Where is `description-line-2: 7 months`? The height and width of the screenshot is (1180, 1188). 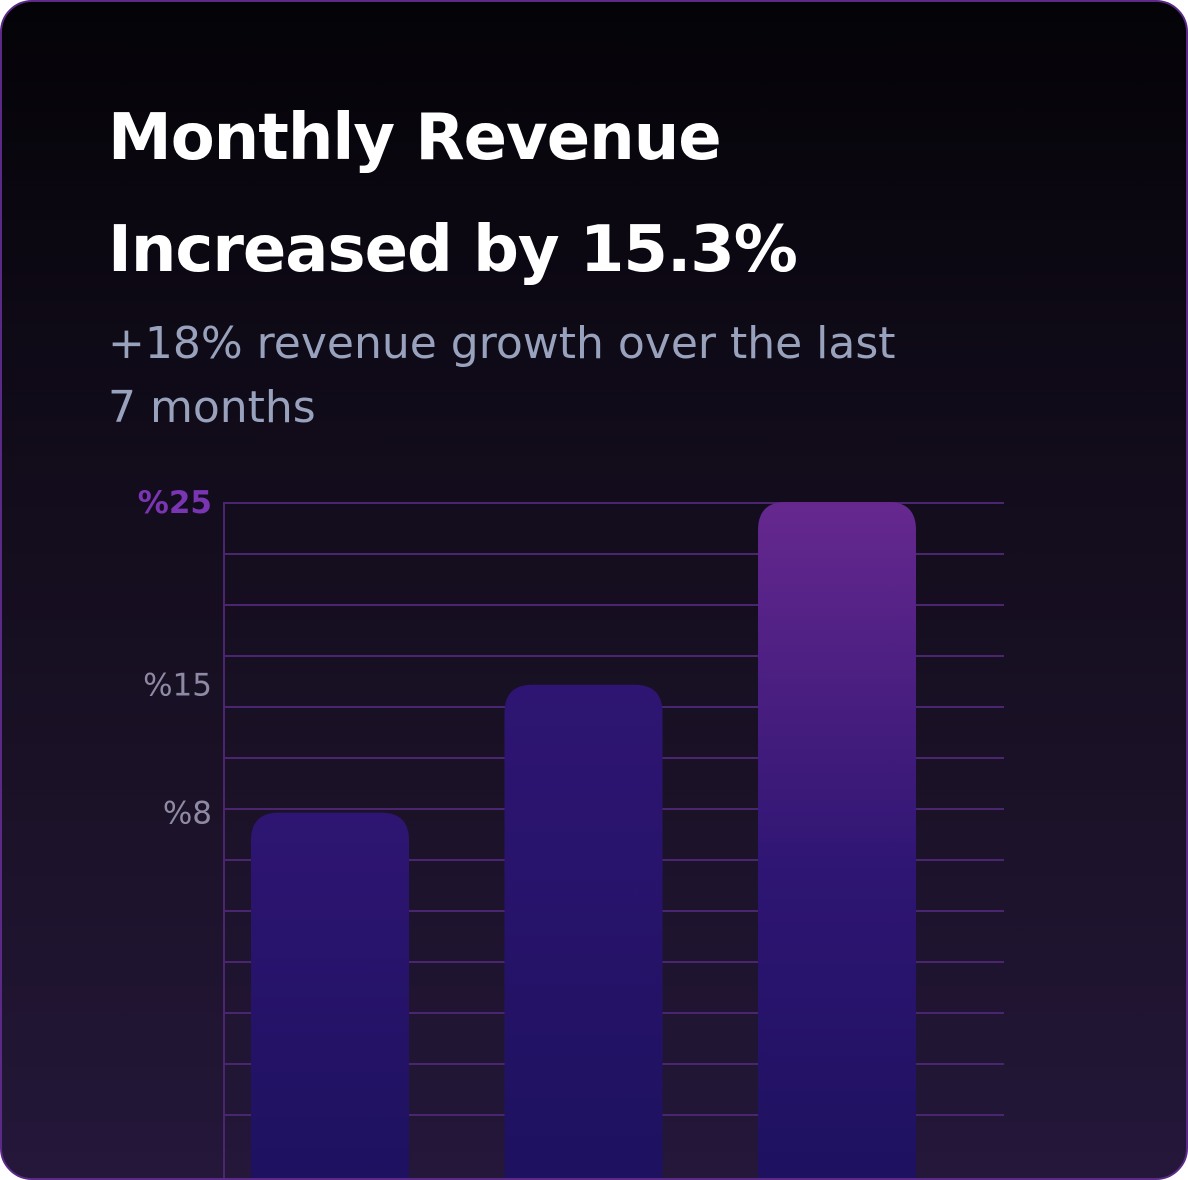
description-line-2: 7 months is located at coordinates (212, 407).